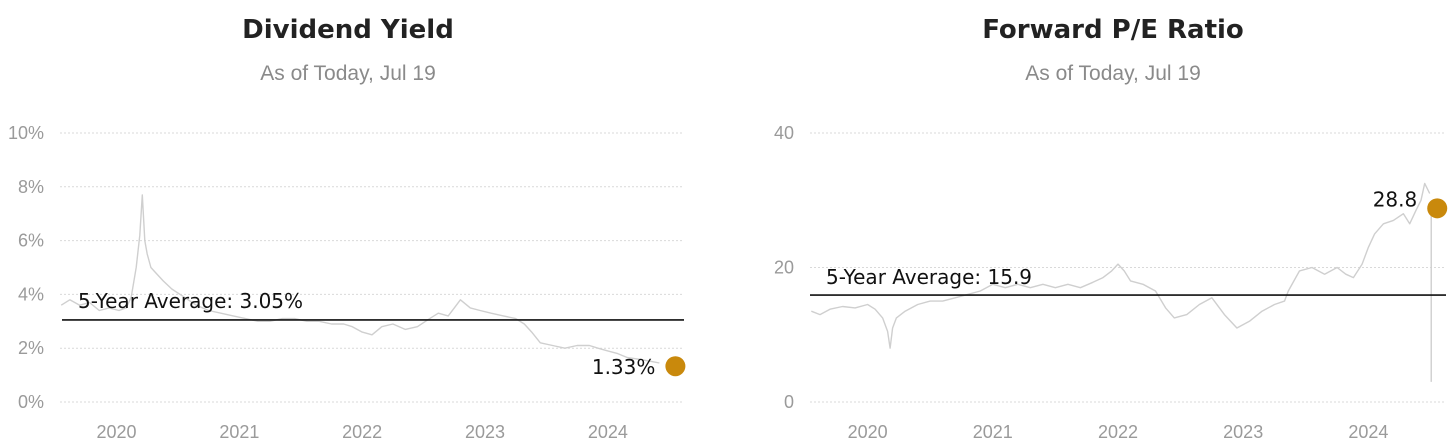  What do you see at coordinates (190, 301) in the screenshot?
I see `average-label: 5-Year Average: 3.05%` at bounding box center [190, 301].